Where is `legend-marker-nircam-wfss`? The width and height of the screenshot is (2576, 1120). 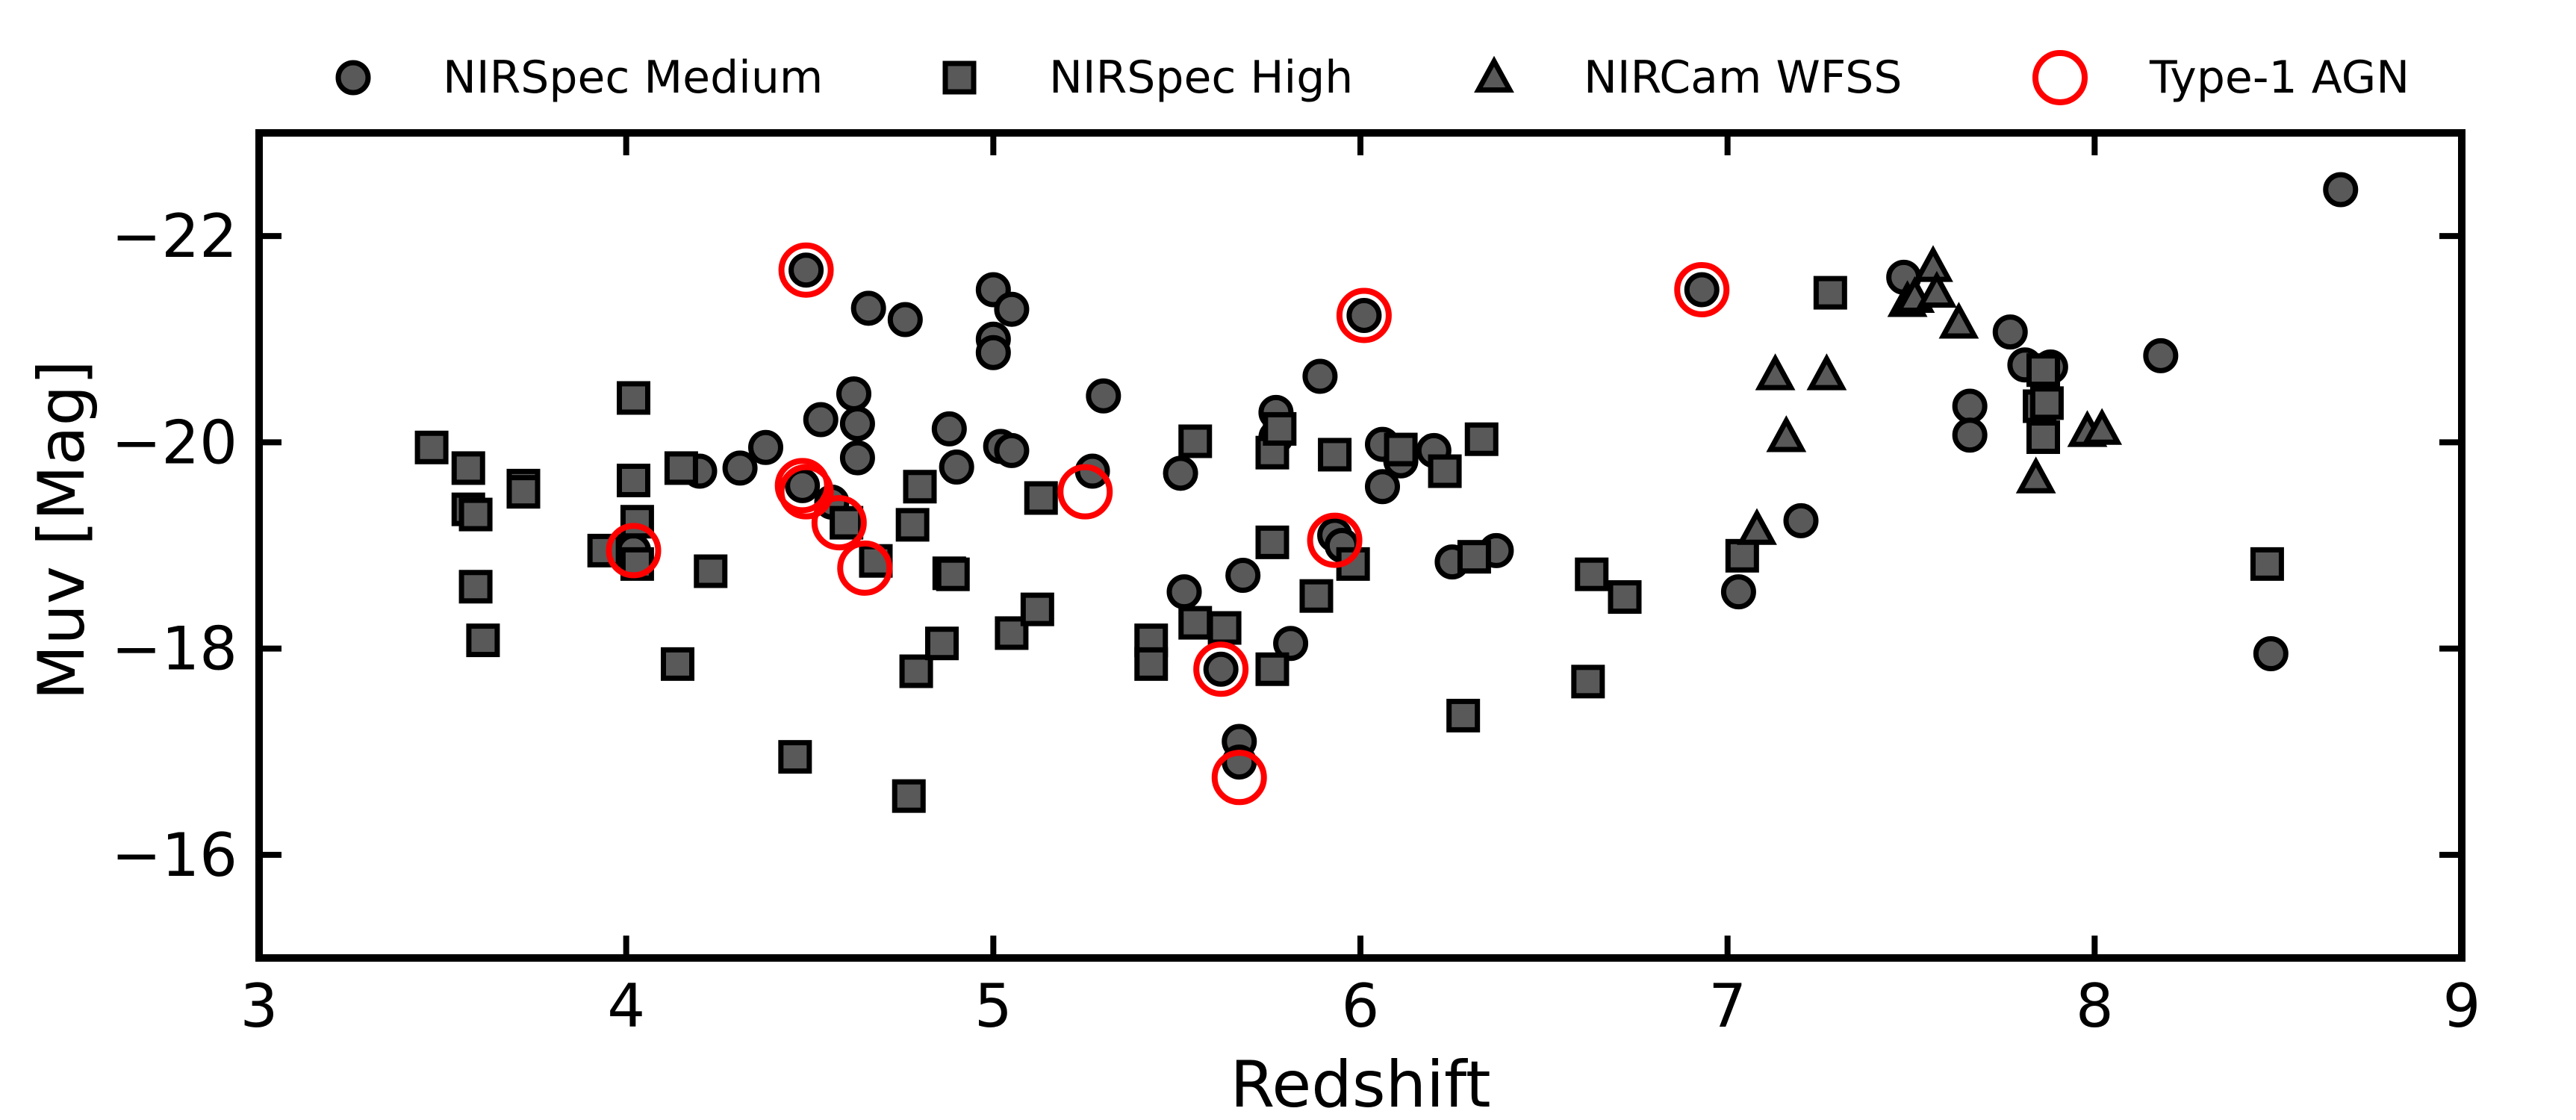
legend-marker-nircam-wfss is located at coordinates (1494, 74).